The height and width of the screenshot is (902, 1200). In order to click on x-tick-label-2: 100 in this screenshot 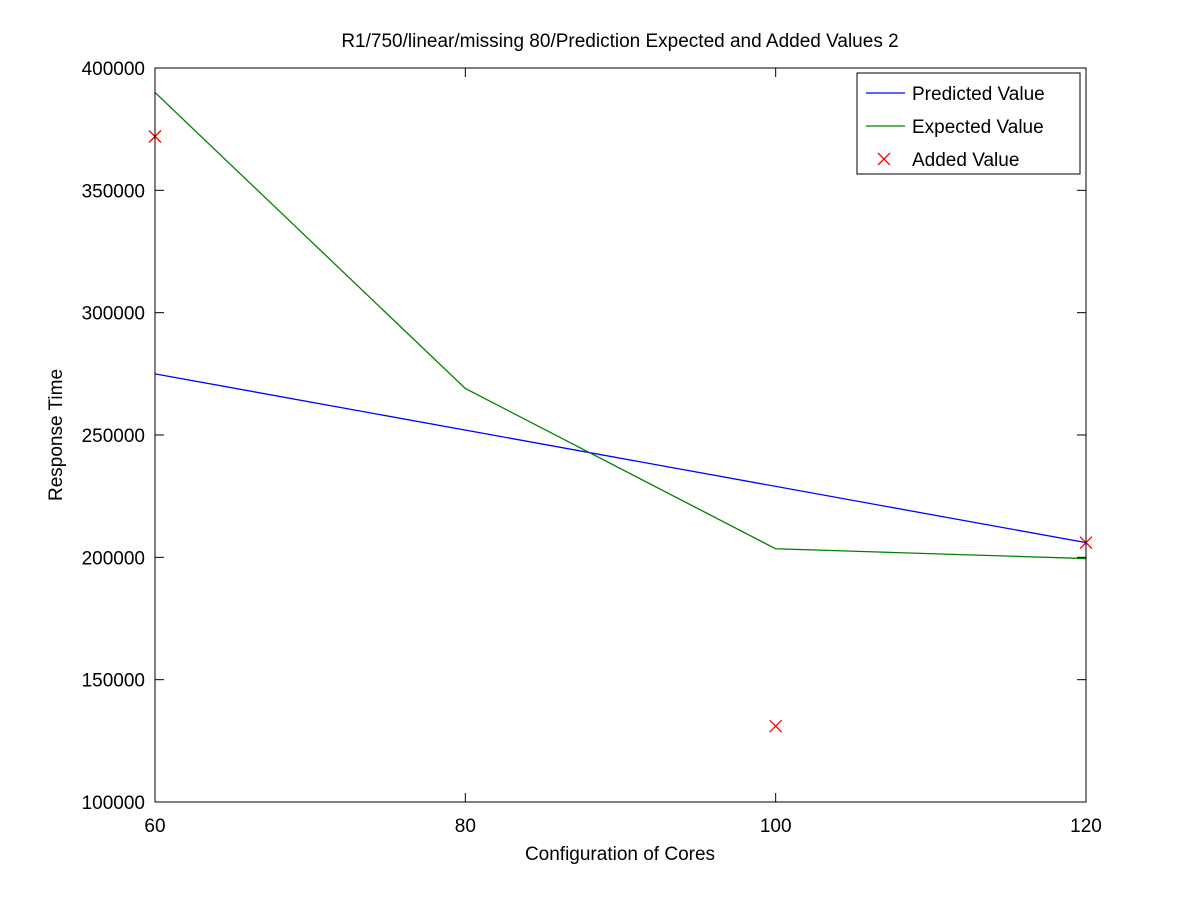, I will do `click(776, 826)`.